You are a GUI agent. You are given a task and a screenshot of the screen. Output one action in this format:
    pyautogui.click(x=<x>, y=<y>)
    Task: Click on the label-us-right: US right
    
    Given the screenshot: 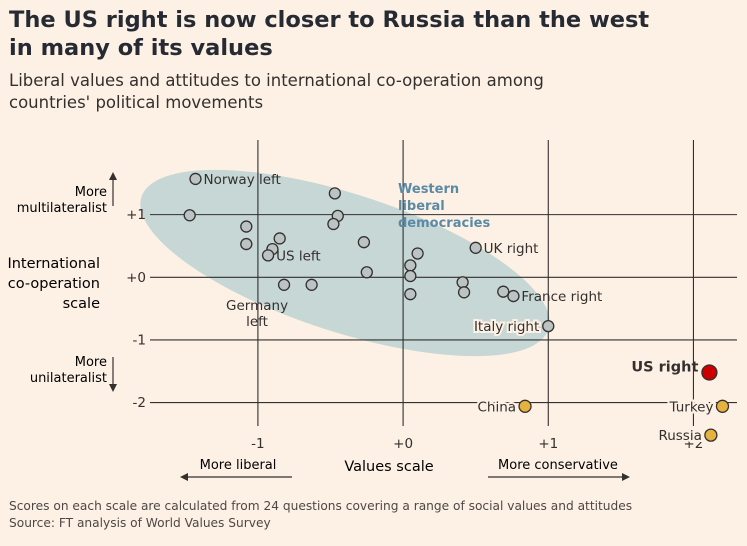 What is the action you would take?
    pyautogui.click(x=664, y=367)
    